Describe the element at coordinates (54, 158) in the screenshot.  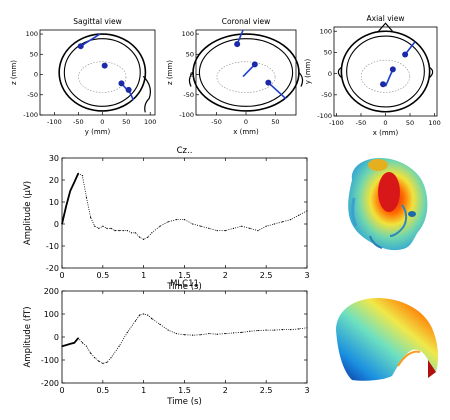
I see `y-tick-label: 30` at that location.